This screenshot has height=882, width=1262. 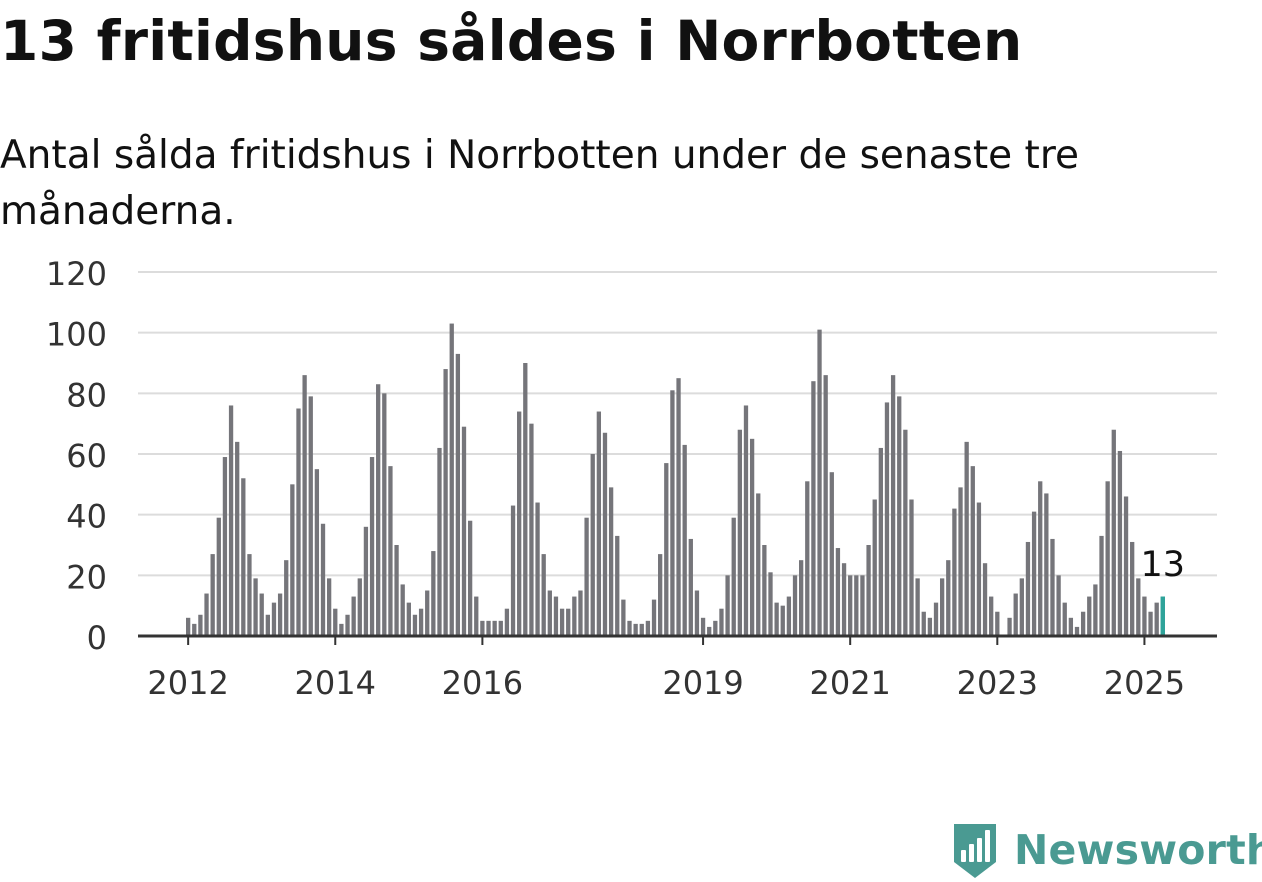 I want to click on x-tick-label: 2012, so click(x=187, y=683).